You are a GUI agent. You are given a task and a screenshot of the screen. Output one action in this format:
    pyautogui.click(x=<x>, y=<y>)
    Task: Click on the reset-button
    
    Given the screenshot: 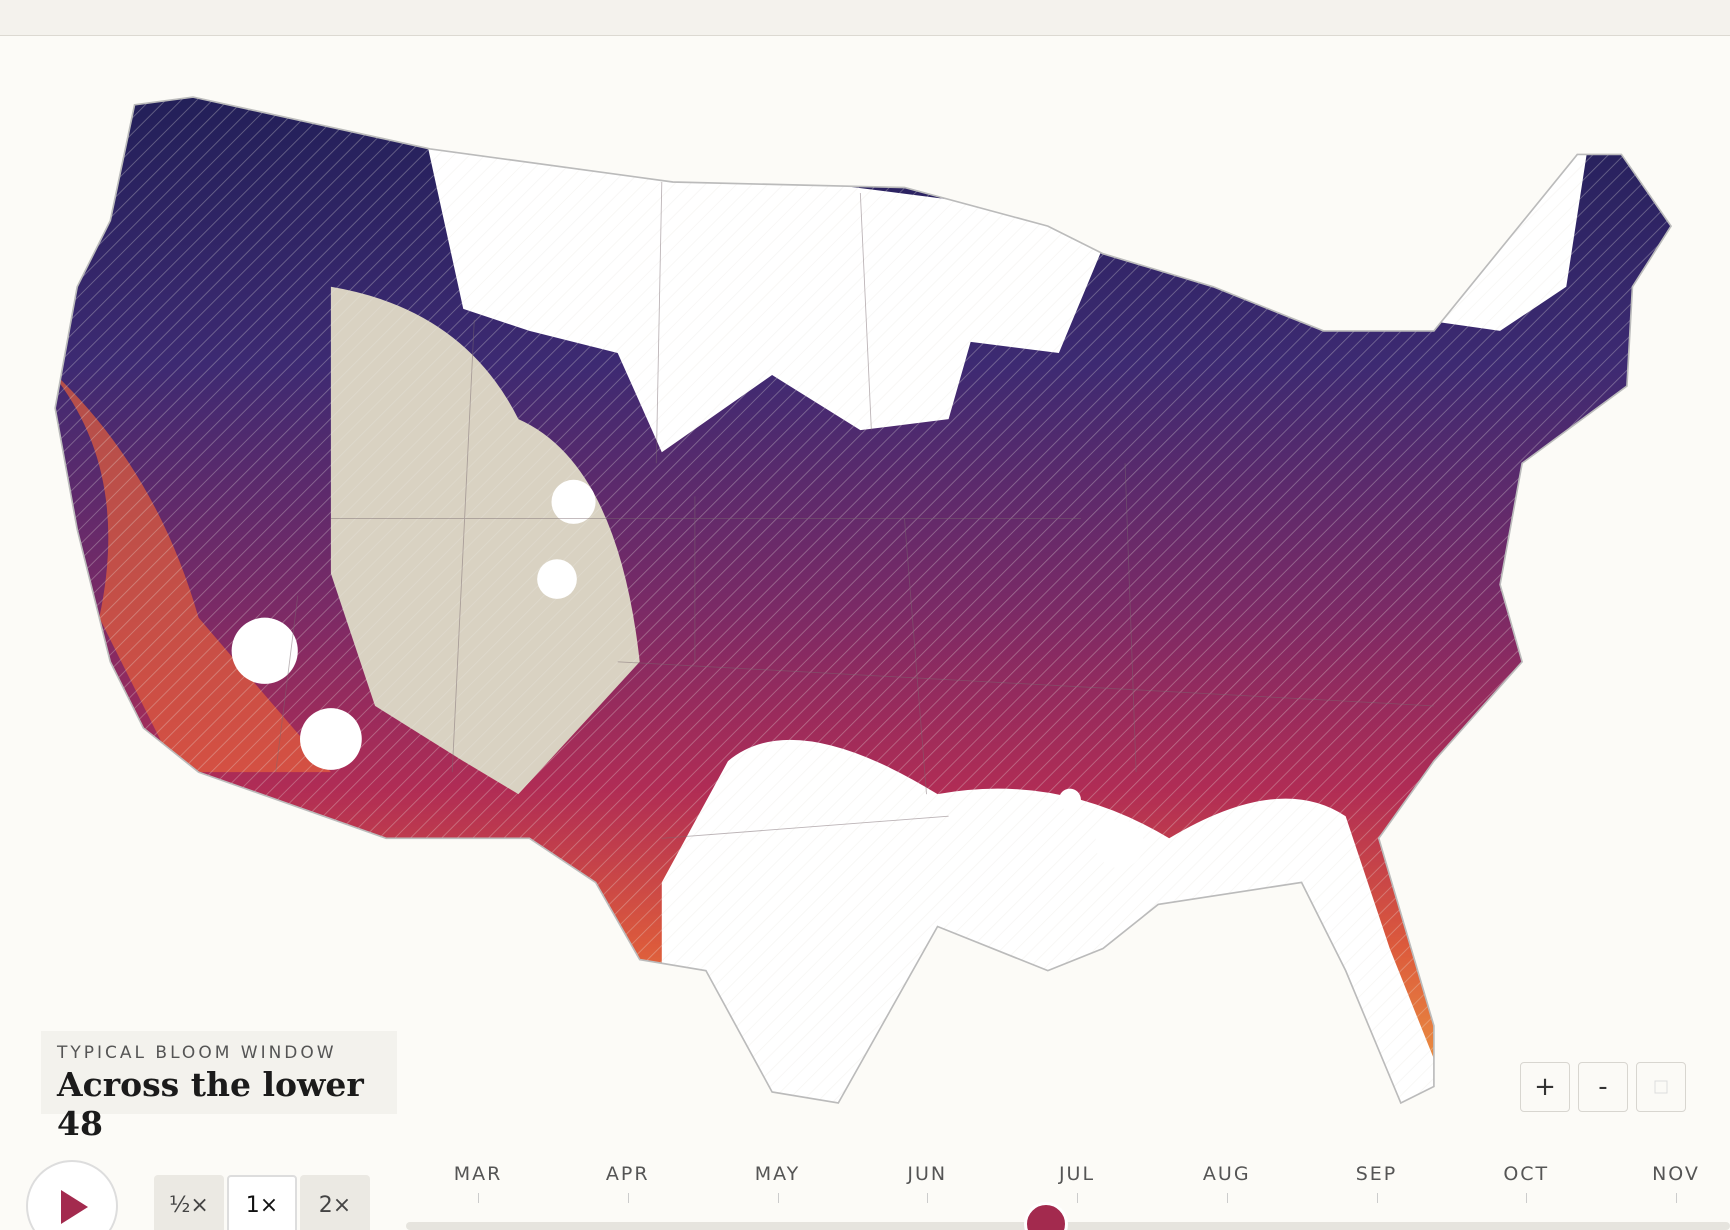 What is the action you would take?
    pyautogui.click(x=1661, y=1087)
    